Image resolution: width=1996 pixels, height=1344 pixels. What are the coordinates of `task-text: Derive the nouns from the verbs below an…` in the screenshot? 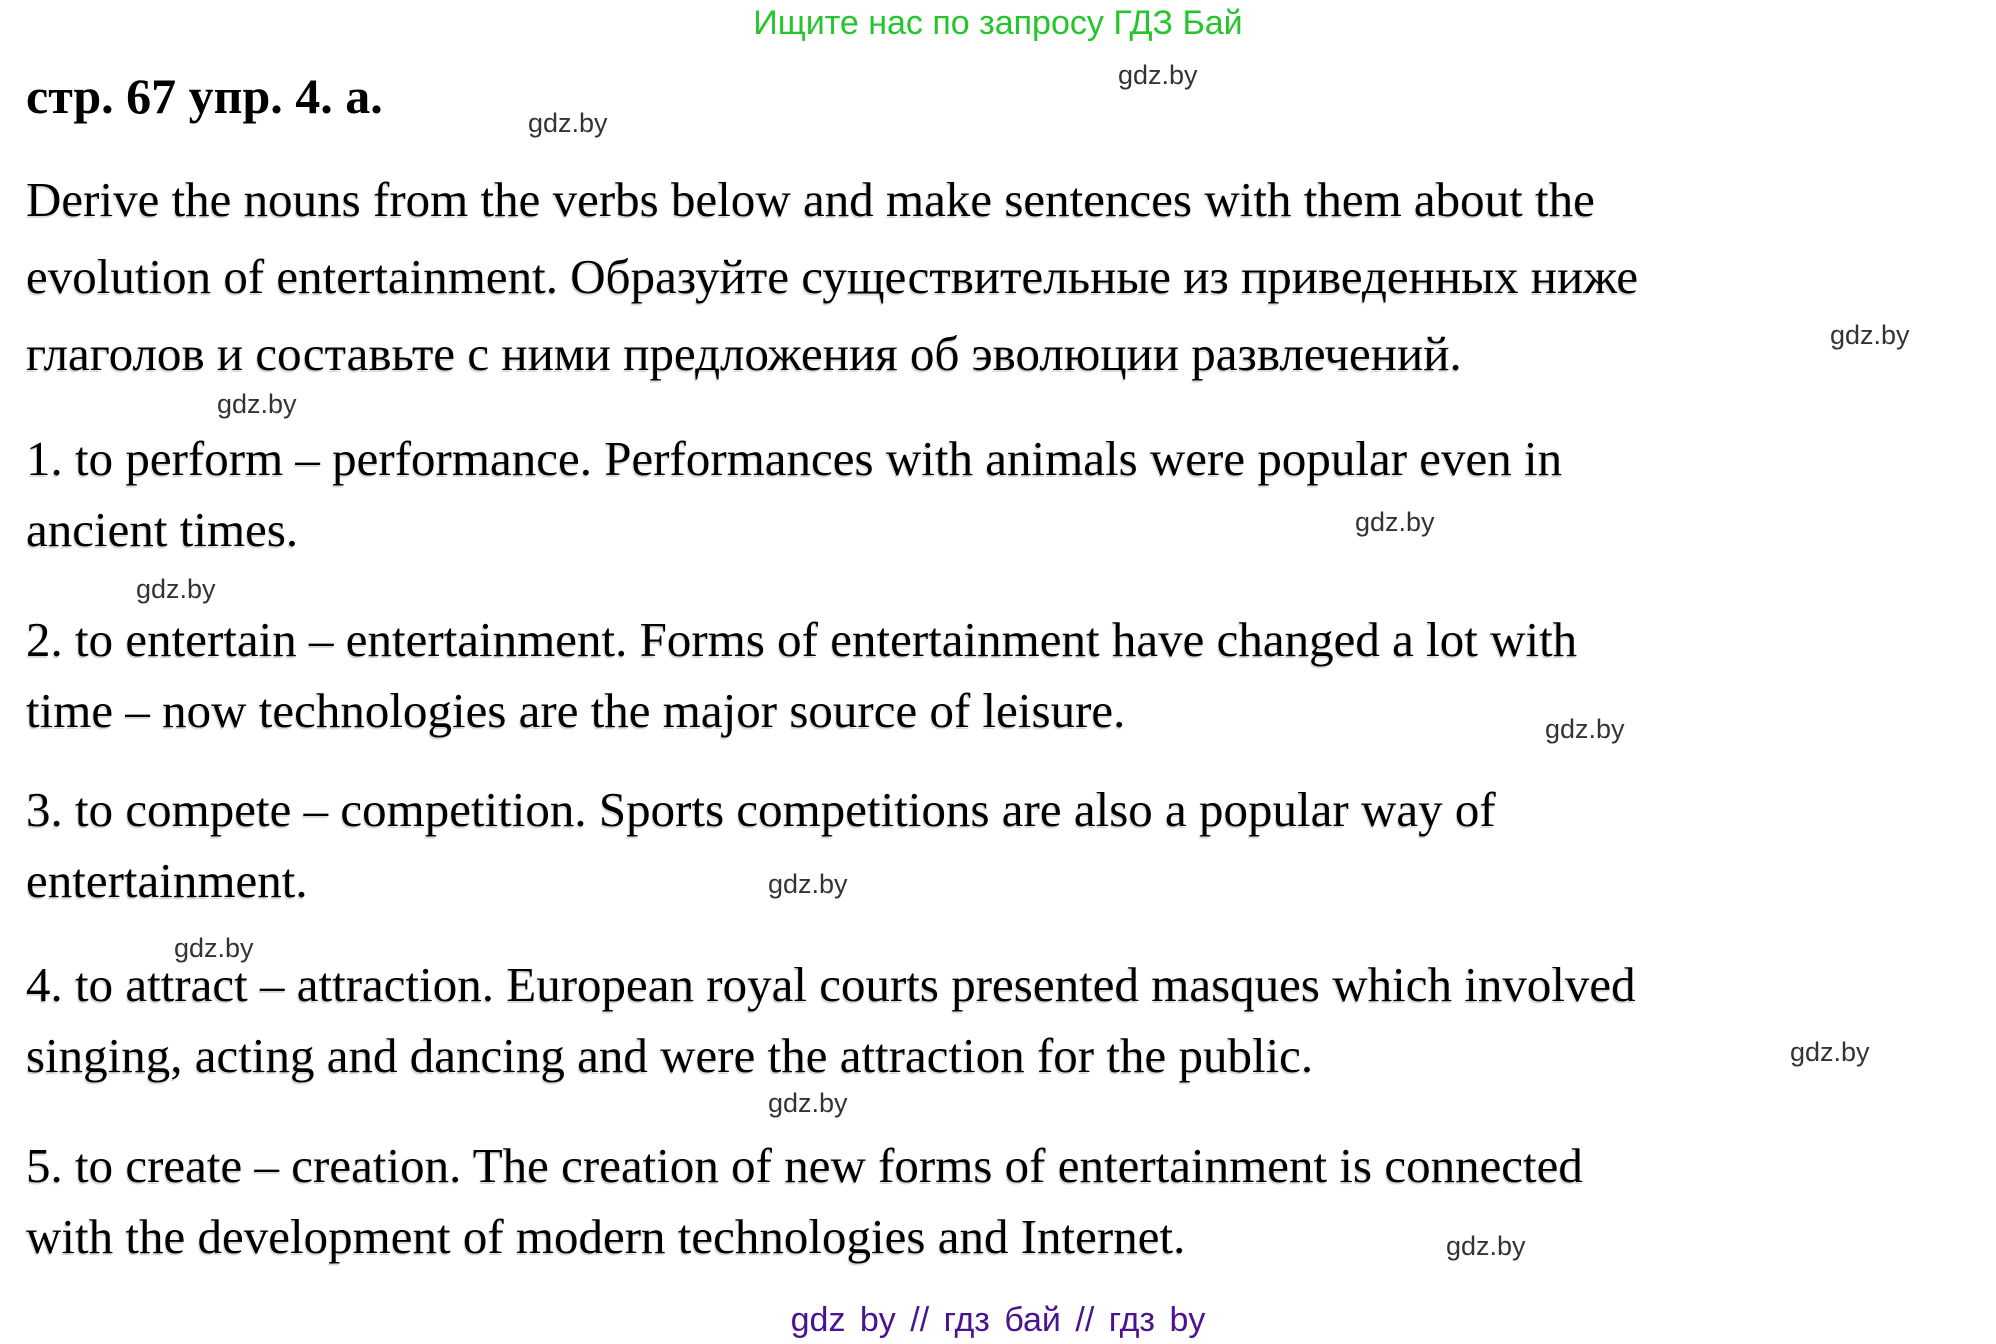 It's located at (832, 276).